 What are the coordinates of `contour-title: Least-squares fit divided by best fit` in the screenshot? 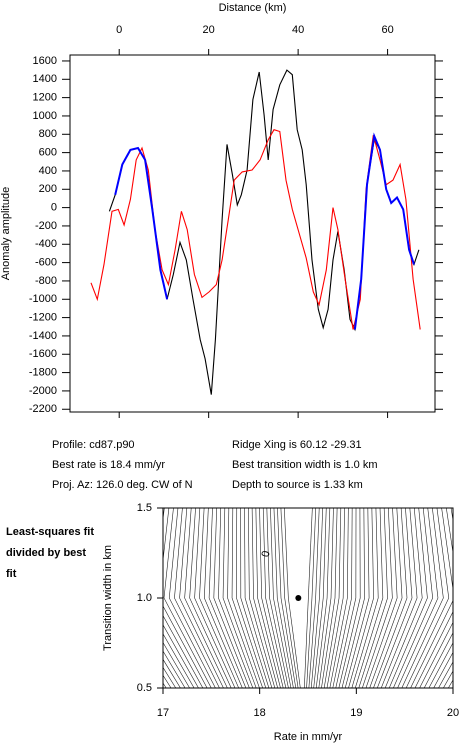 It's located at (50, 553).